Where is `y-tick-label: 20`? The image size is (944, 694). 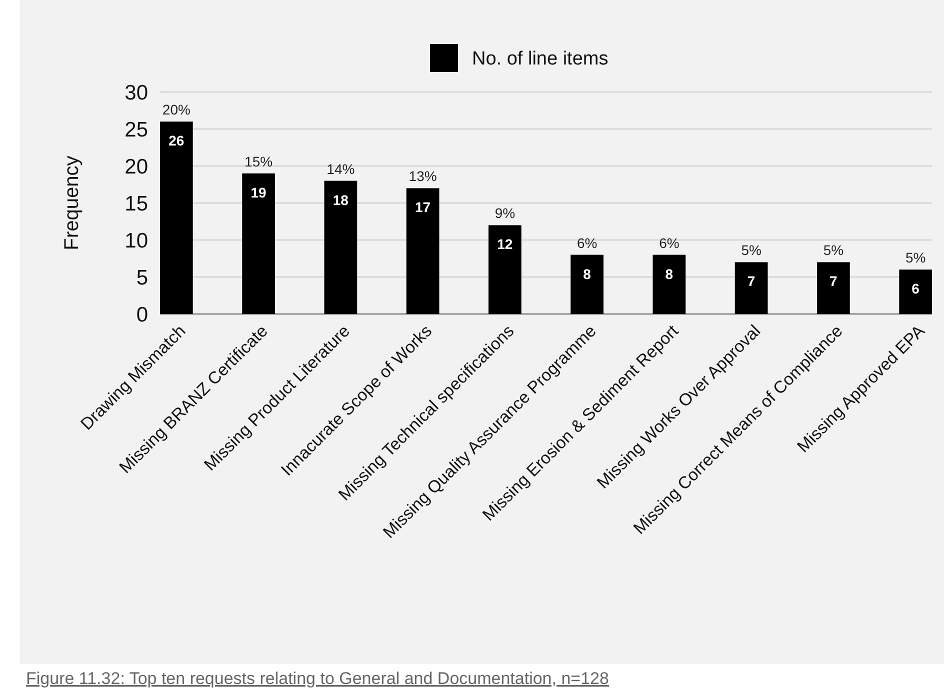 y-tick-label: 20 is located at coordinates (136, 166).